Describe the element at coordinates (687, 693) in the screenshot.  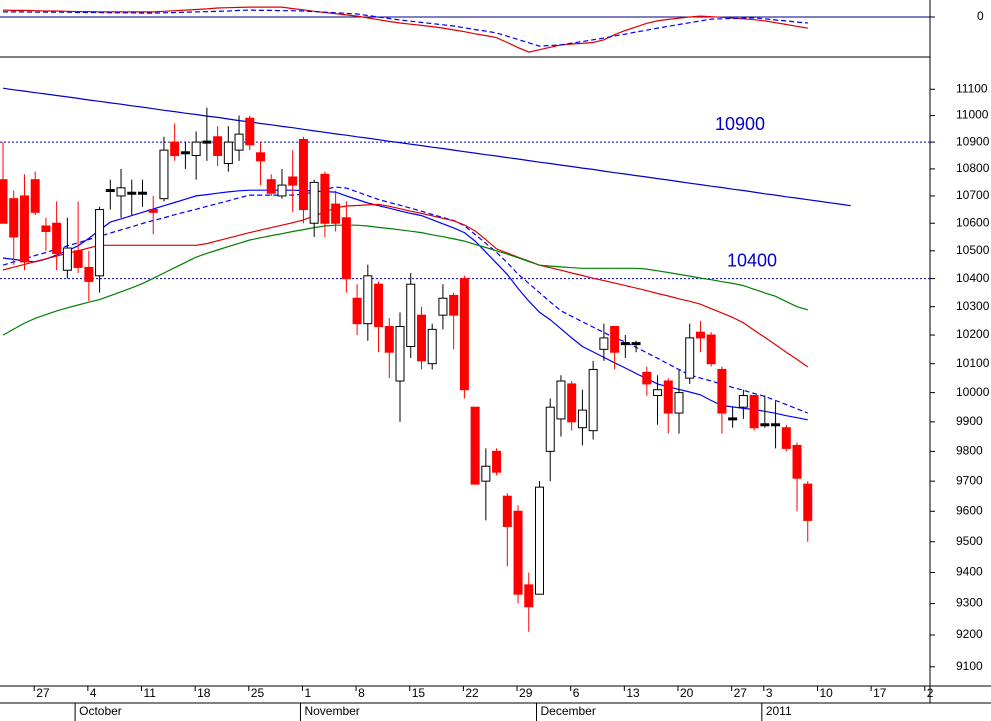
I see `x-tick-label: 20` at that location.